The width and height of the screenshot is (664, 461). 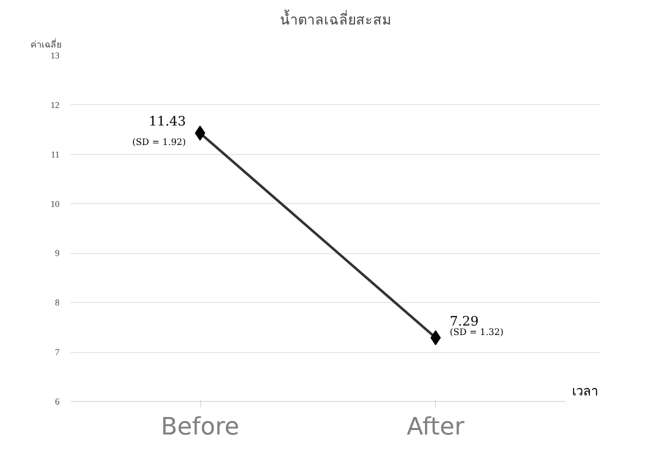 What do you see at coordinates (57, 401) in the screenshot?
I see `y-tick-label: 6` at bounding box center [57, 401].